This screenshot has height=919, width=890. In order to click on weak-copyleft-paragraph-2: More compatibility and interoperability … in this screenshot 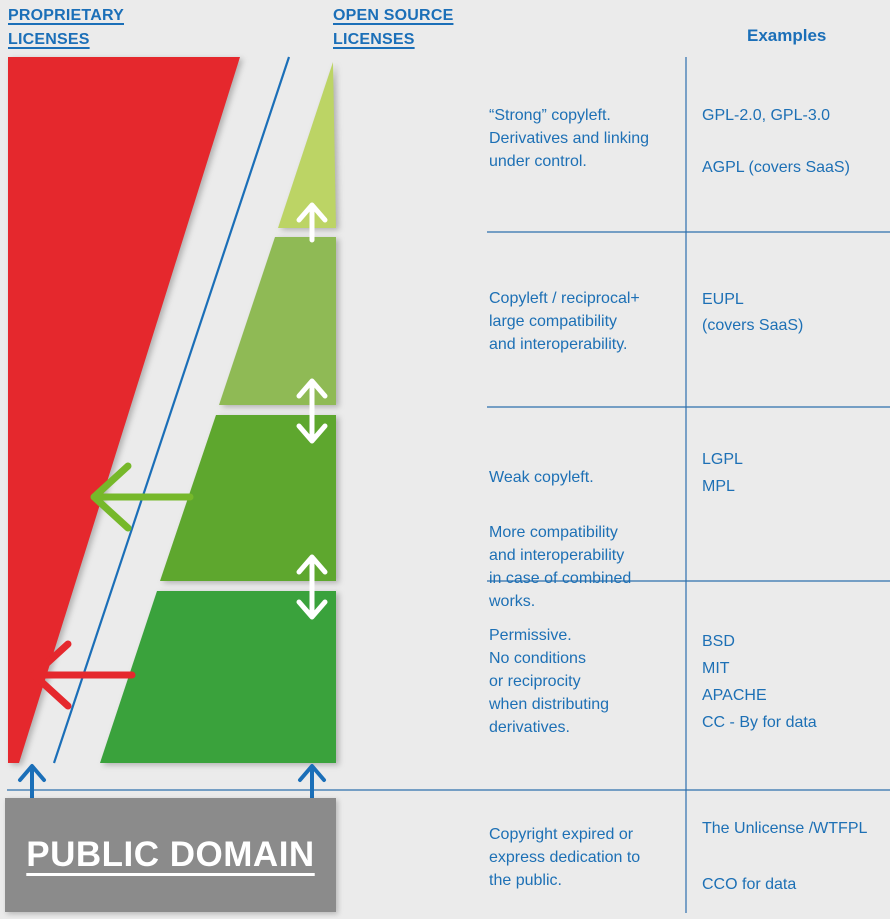, I will do `click(560, 567)`.